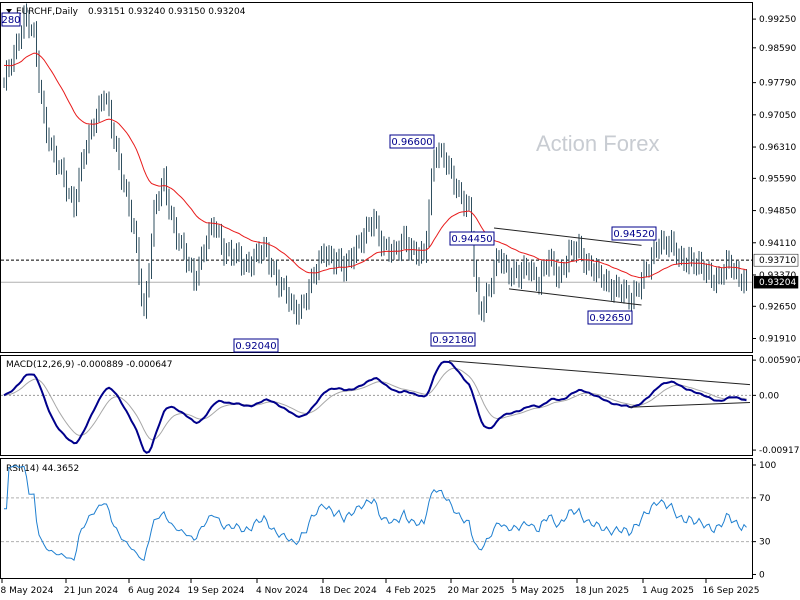  Describe the element at coordinates (777, 307) in the screenshot. I see `price-tick-label: 0.92650` at that location.